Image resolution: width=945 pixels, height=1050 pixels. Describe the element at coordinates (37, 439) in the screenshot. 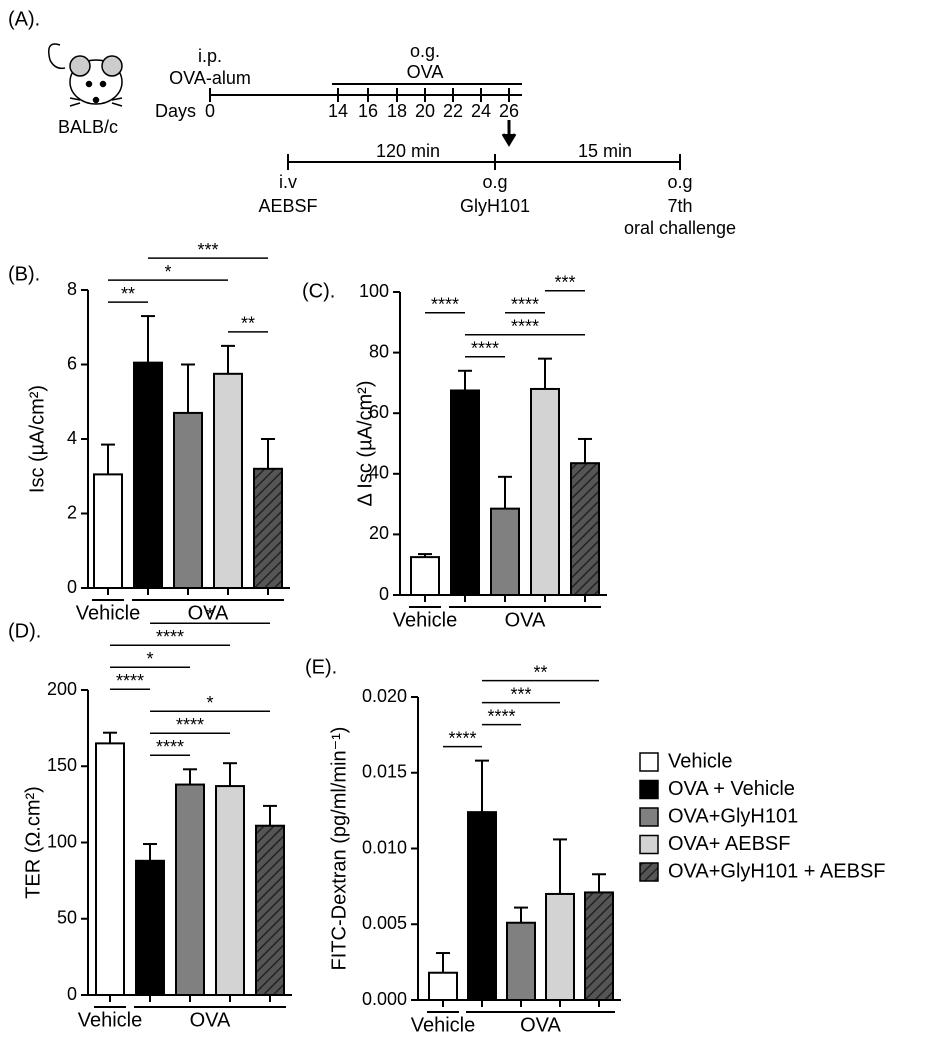

I see `y-axis-label: Isc (µA/cm²)` at that location.